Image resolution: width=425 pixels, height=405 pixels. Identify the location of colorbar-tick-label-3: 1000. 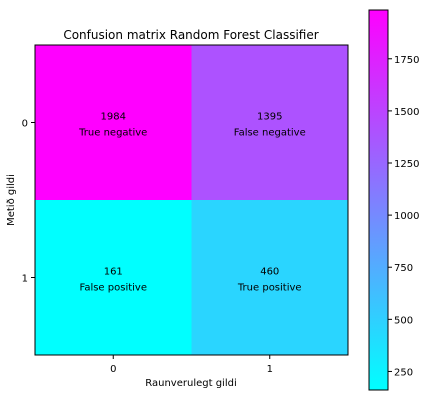
(406, 216).